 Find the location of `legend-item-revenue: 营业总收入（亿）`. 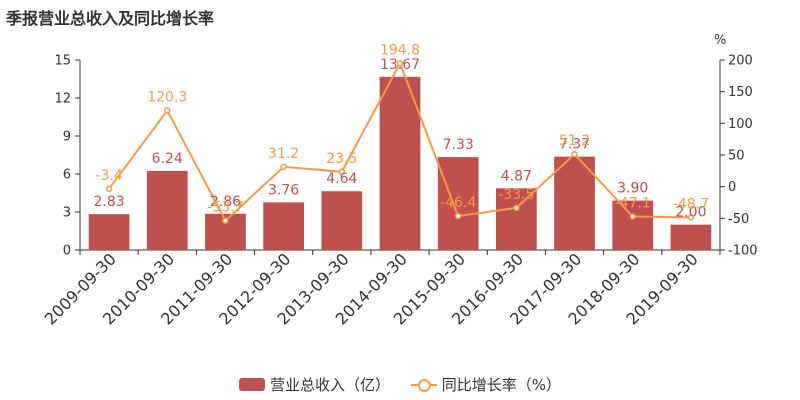

legend-item-revenue: 营业总收入（亿） is located at coordinates (314, 384).